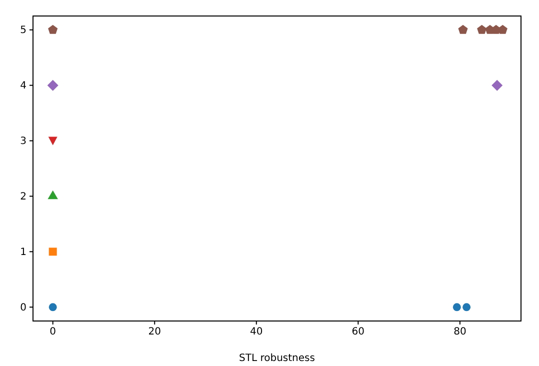 The width and height of the screenshot is (539, 366). What do you see at coordinates (460, 332) in the screenshot?
I see `x-tick-label: 80` at bounding box center [460, 332].